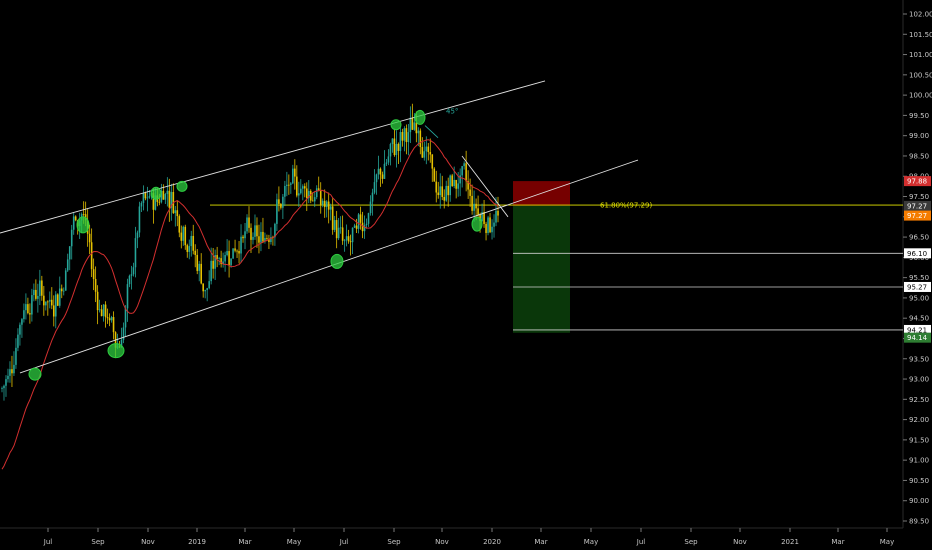  What do you see at coordinates (920, 15) in the screenshot?
I see `y-tick-label: 102.00` at bounding box center [920, 15].